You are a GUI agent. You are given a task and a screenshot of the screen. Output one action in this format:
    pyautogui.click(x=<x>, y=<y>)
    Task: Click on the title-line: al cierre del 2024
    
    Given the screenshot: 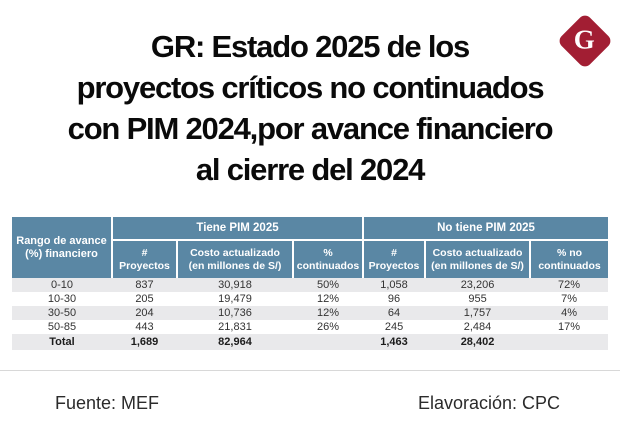 What is the action you would take?
    pyautogui.click(x=310, y=169)
    